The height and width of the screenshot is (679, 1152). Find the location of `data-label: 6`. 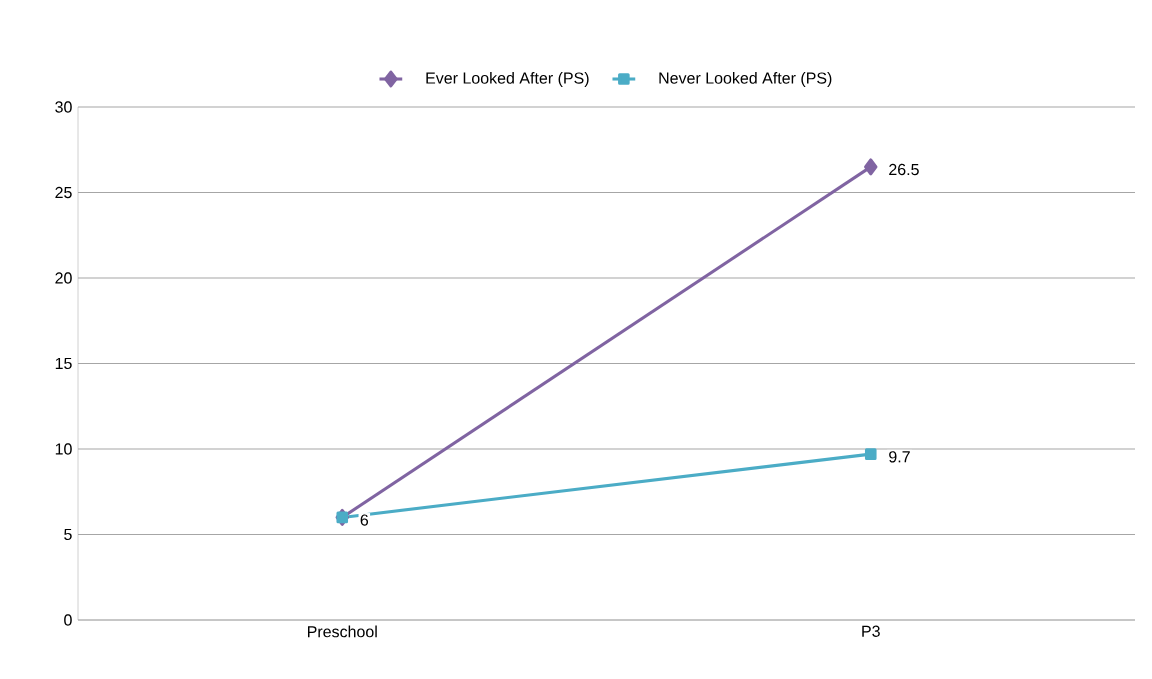

data-label: 6 is located at coordinates (364, 520).